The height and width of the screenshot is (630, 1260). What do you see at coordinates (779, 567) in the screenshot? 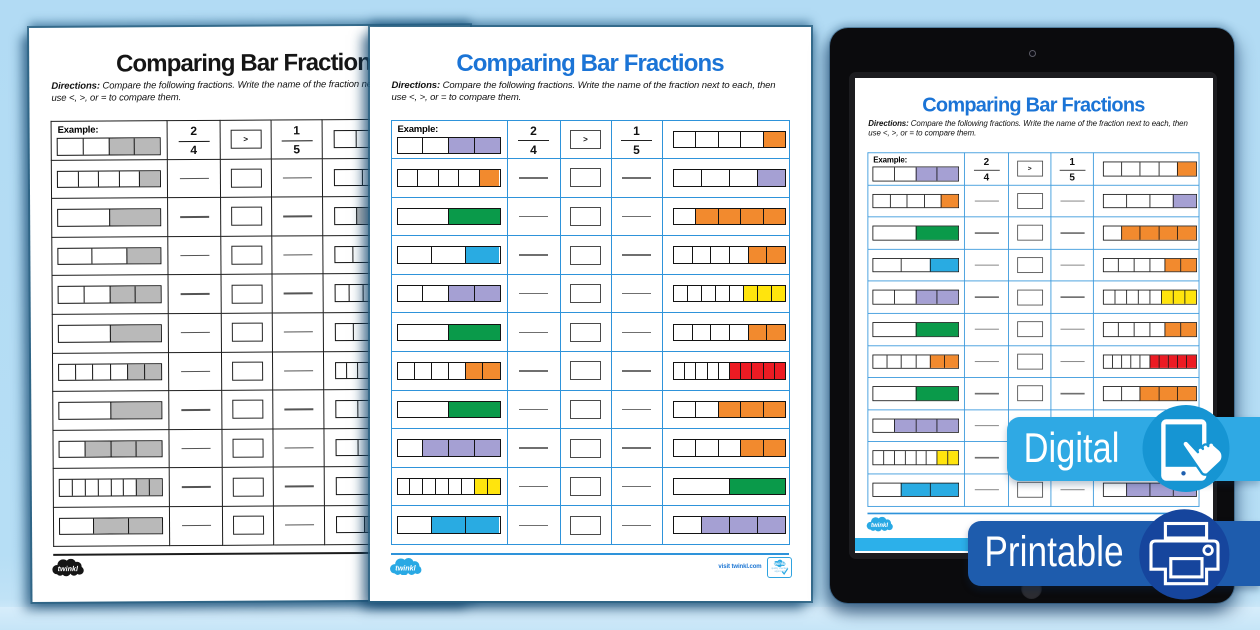
I see `svg-text: quality checked` at bounding box center [779, 567].